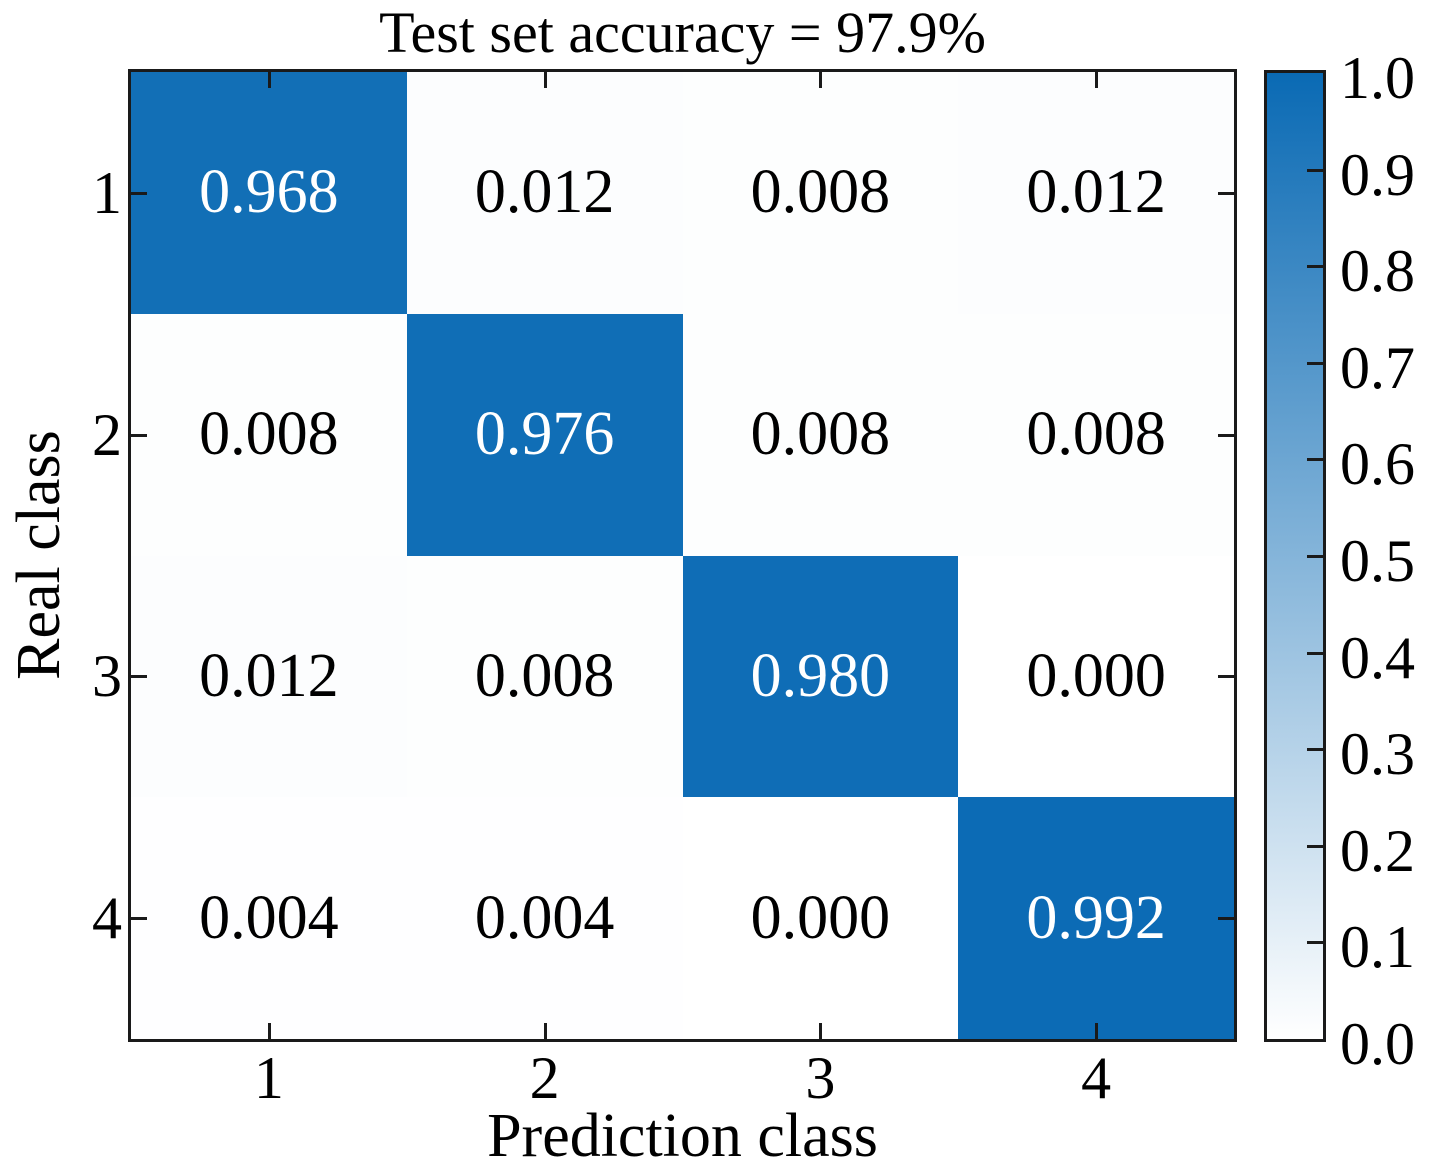 This screenshot has width=1433, height=1171. What do you see at coordinates (820, 1078) in the screenshot?
I see `x-tick-label: 3` at bounding box center [820, 1078].